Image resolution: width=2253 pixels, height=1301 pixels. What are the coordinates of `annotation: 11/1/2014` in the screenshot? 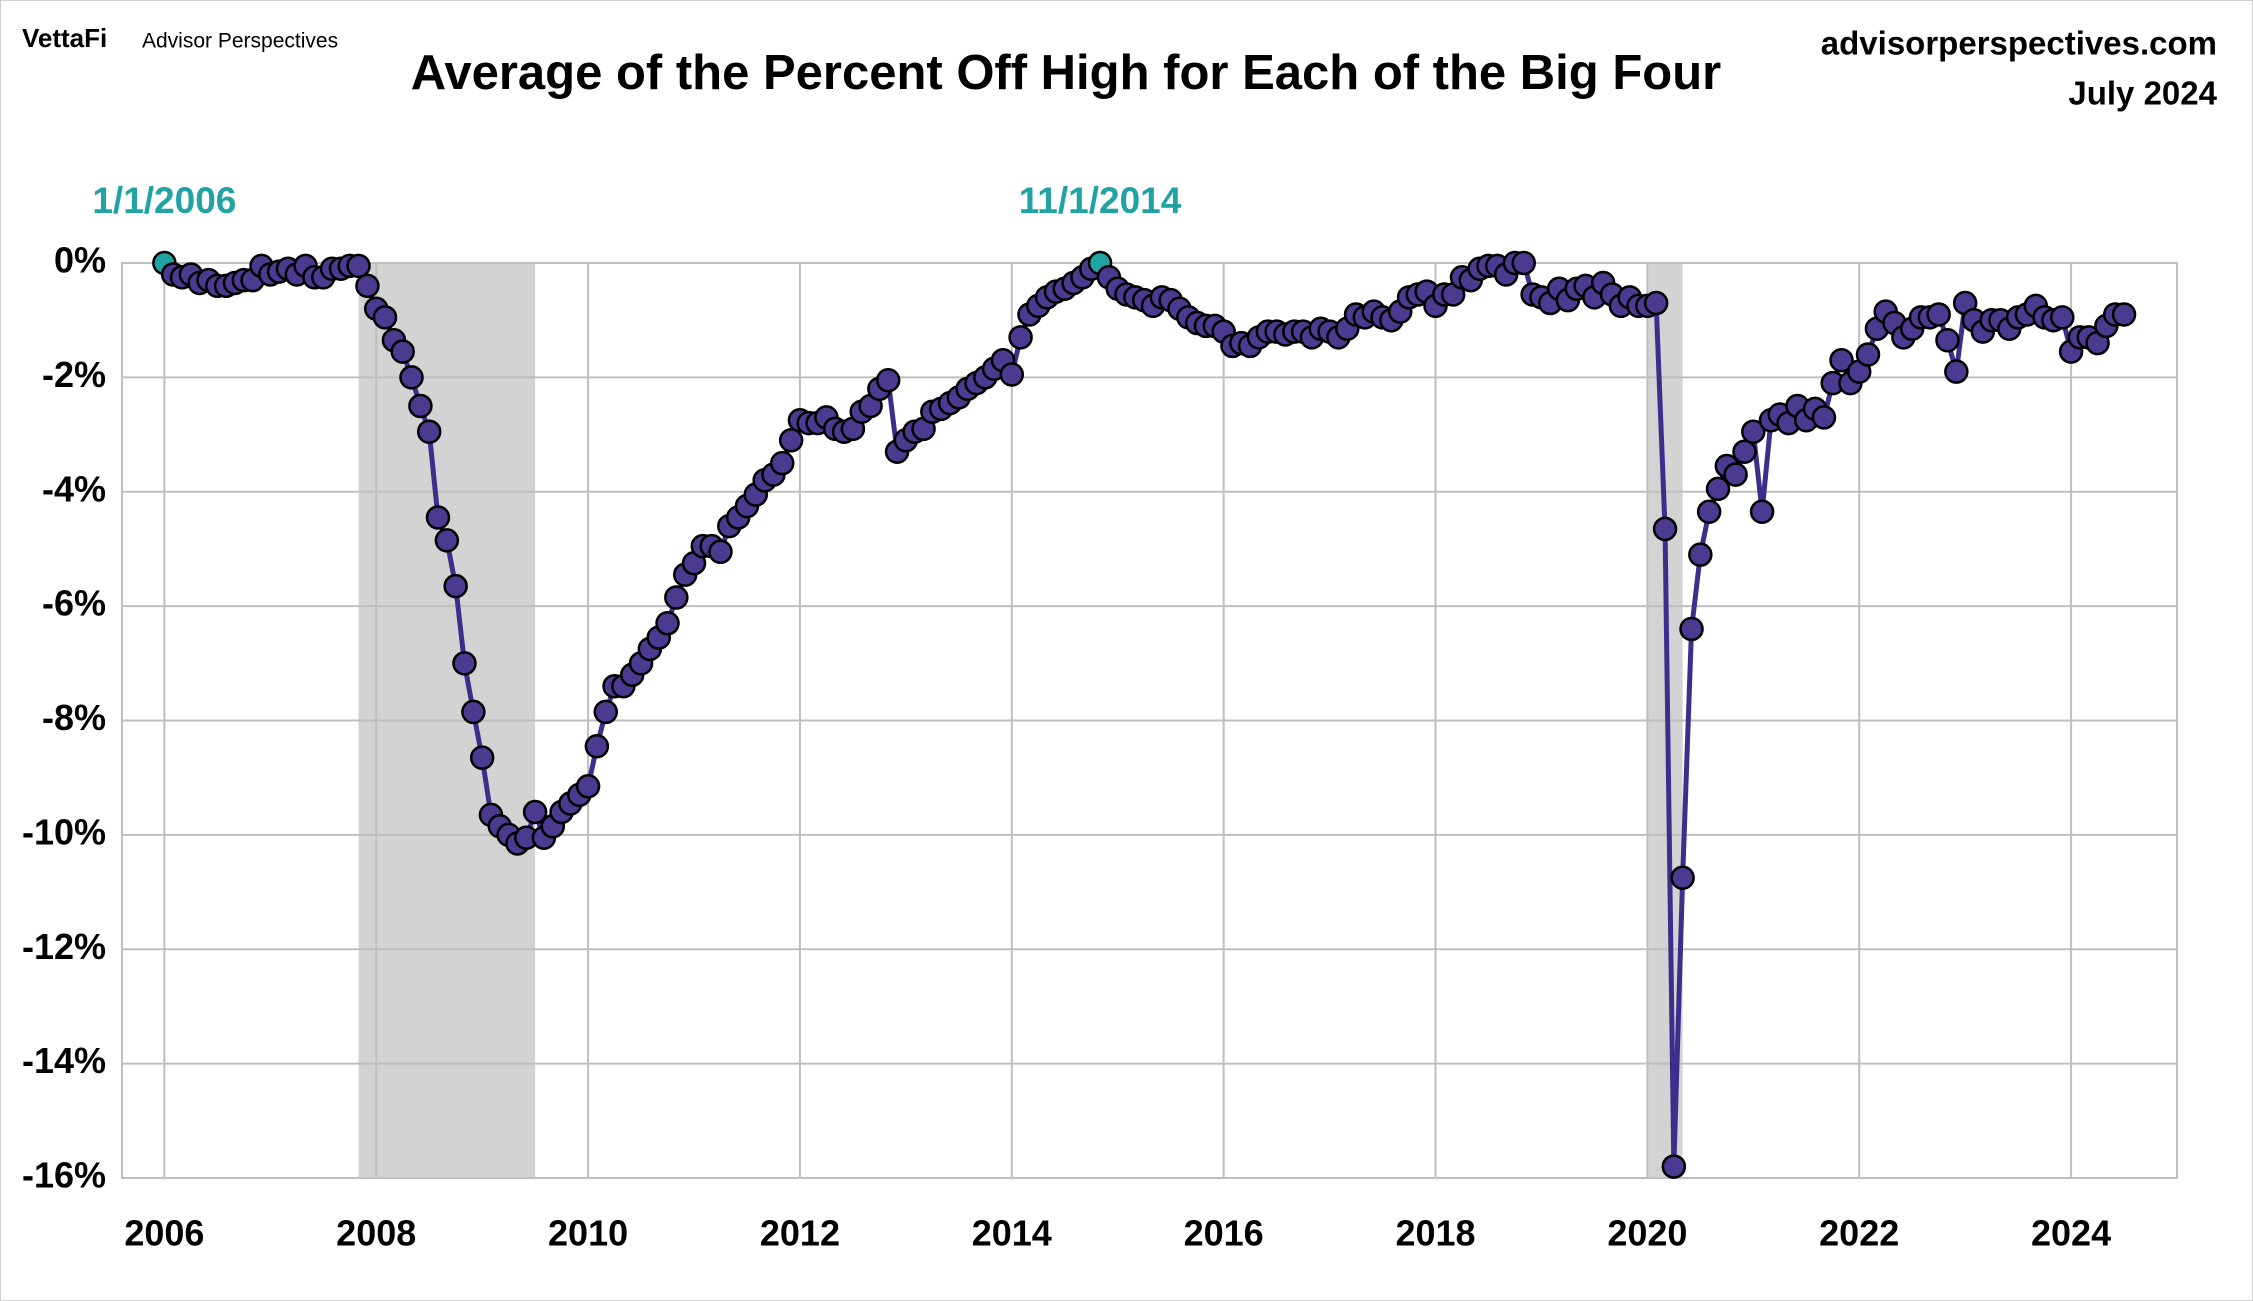 It's located at (1100, 200).